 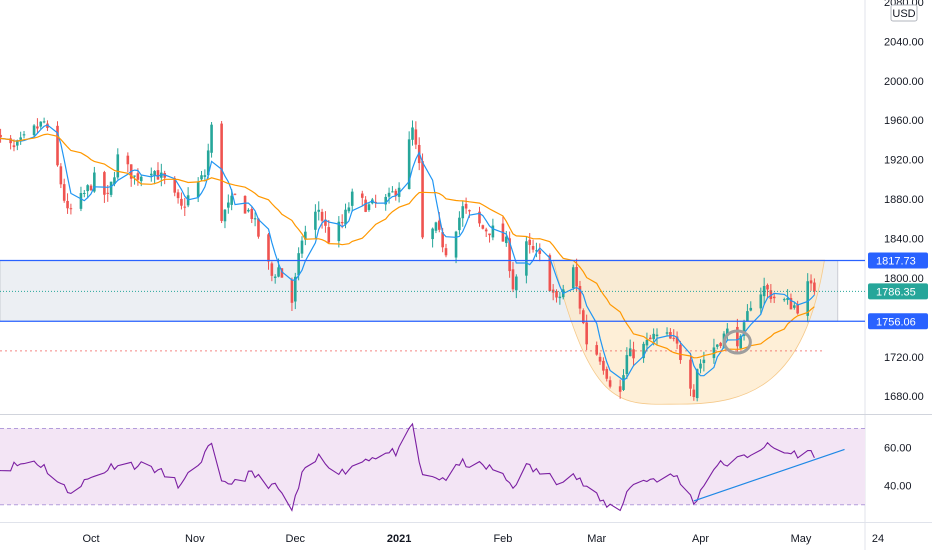 I want to click on support-tag: 1756.06, so click(x=898, y=321).